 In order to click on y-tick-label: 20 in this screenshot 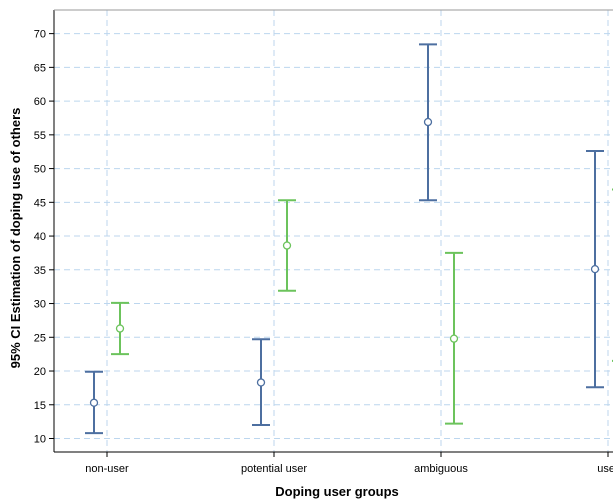, I will do `click(40, 372)`.